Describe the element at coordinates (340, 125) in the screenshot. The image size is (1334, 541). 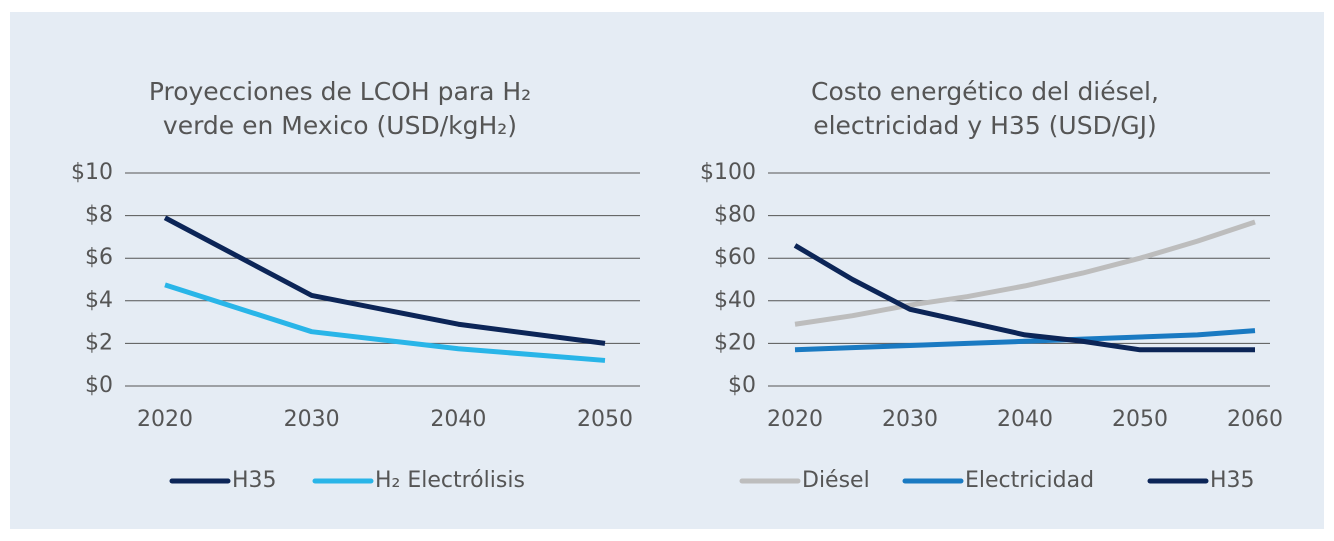
I see `chart-title: verde en Mexico (USD/kgH₂)` at that location.